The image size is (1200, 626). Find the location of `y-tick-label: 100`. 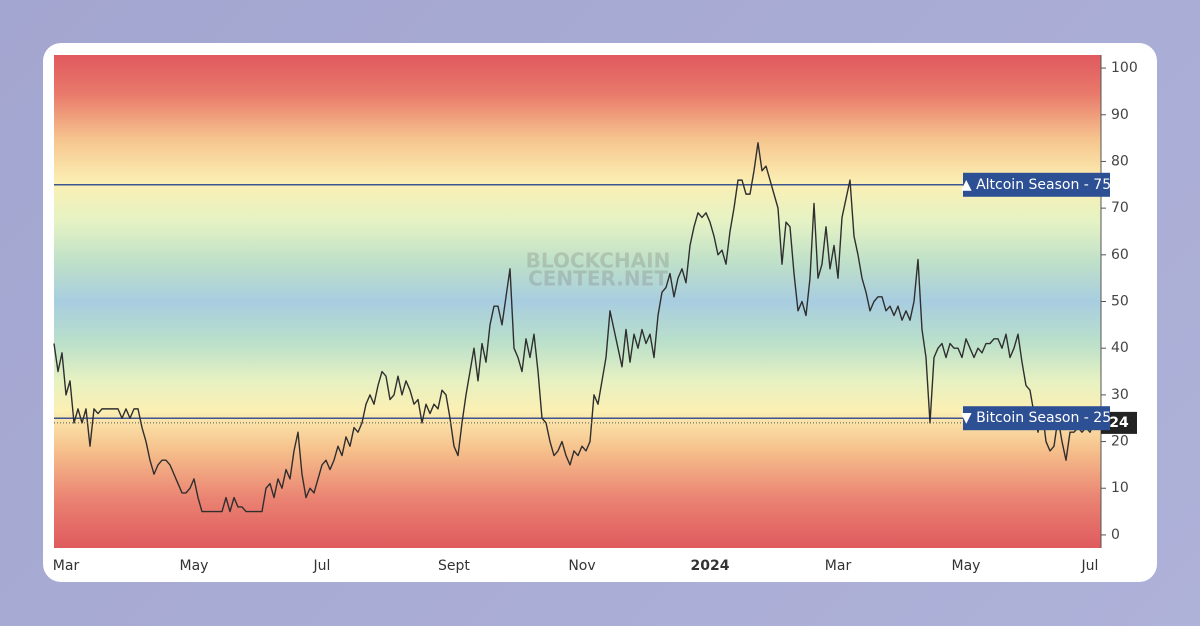

y-tick-label: 100 is located at coordinates (1124, 68).